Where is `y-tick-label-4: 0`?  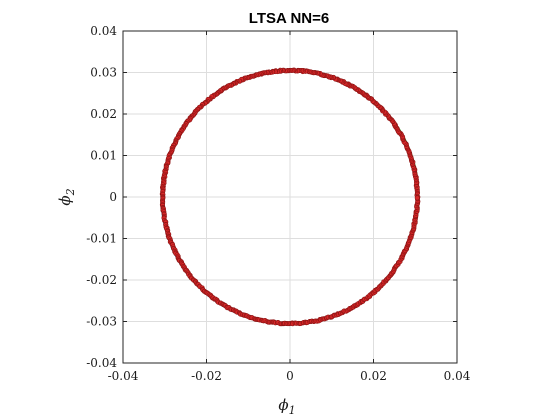 y-tick-label-4: 0 is located at coordinates (113, 197).